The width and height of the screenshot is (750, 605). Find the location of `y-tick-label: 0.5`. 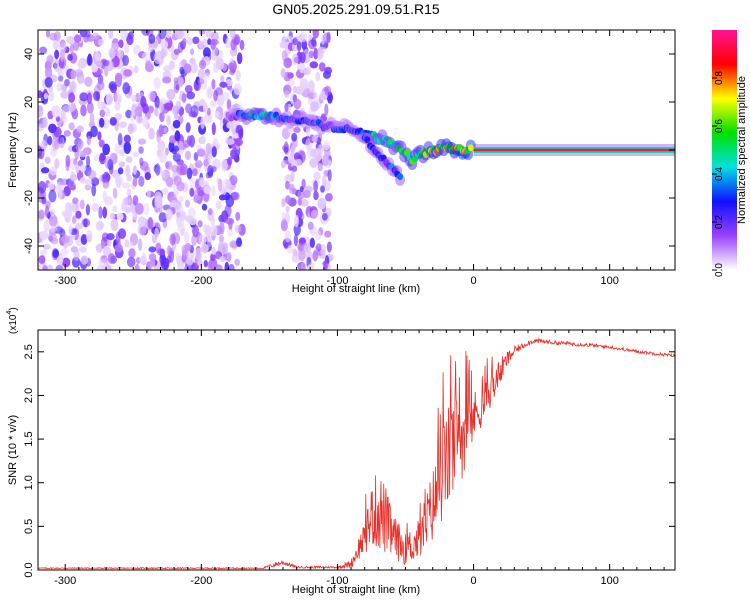

y-tick-label: 0.5 is located at coordinates (29, 526).